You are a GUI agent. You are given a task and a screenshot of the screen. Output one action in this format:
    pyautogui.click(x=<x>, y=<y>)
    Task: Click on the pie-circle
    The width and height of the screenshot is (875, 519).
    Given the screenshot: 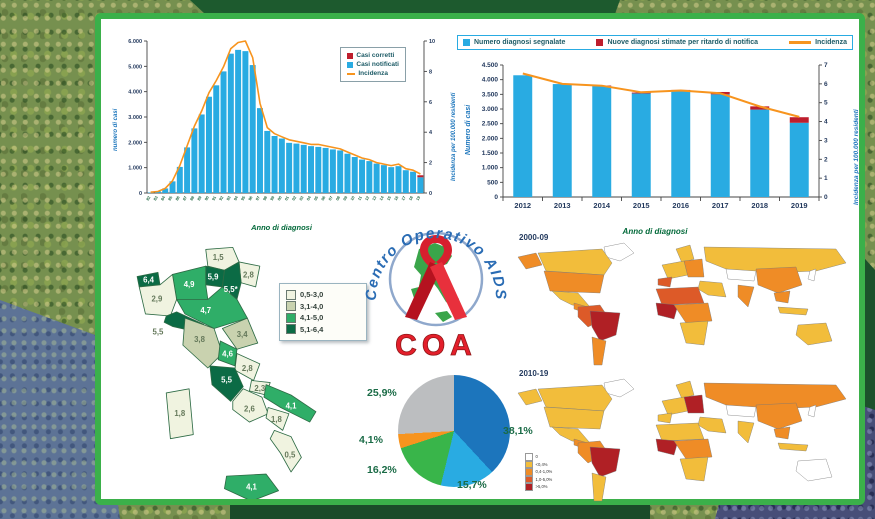 What is the action you would take?
    pyautogui.click(x=454, y=431)
    